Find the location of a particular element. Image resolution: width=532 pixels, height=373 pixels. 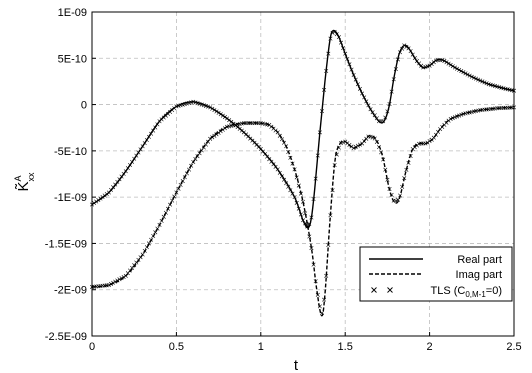

legend-tls-sub: 0,M-1 is located at coordinates (475, 294).